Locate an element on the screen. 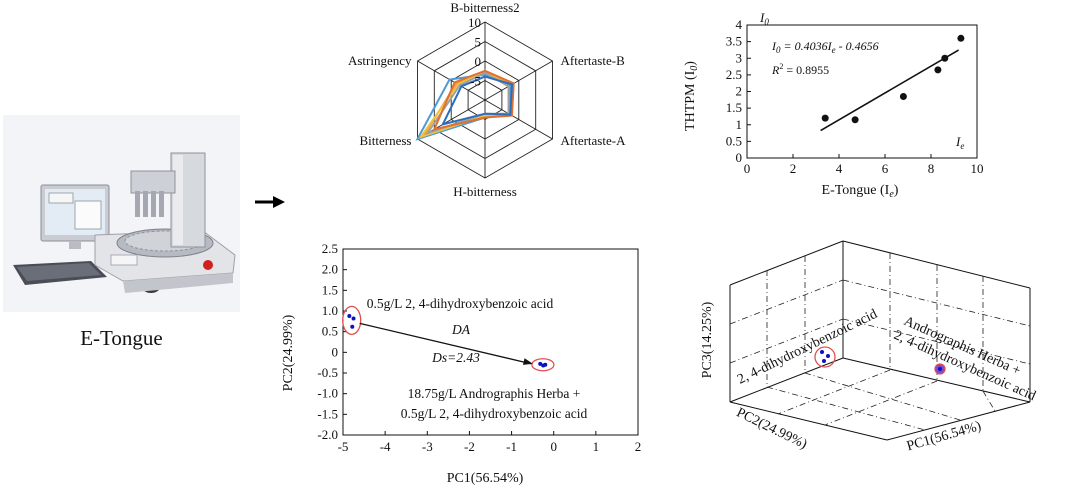 The height and width of the screenshot is (491, 1065). y-tick-label: 0.5 is located at coordinates (734, 140).